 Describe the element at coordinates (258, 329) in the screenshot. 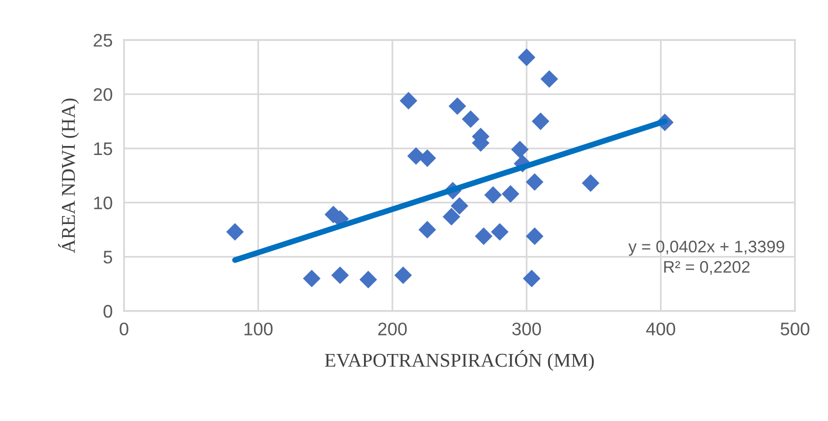

I see `x-tick-label: 100` at that location.